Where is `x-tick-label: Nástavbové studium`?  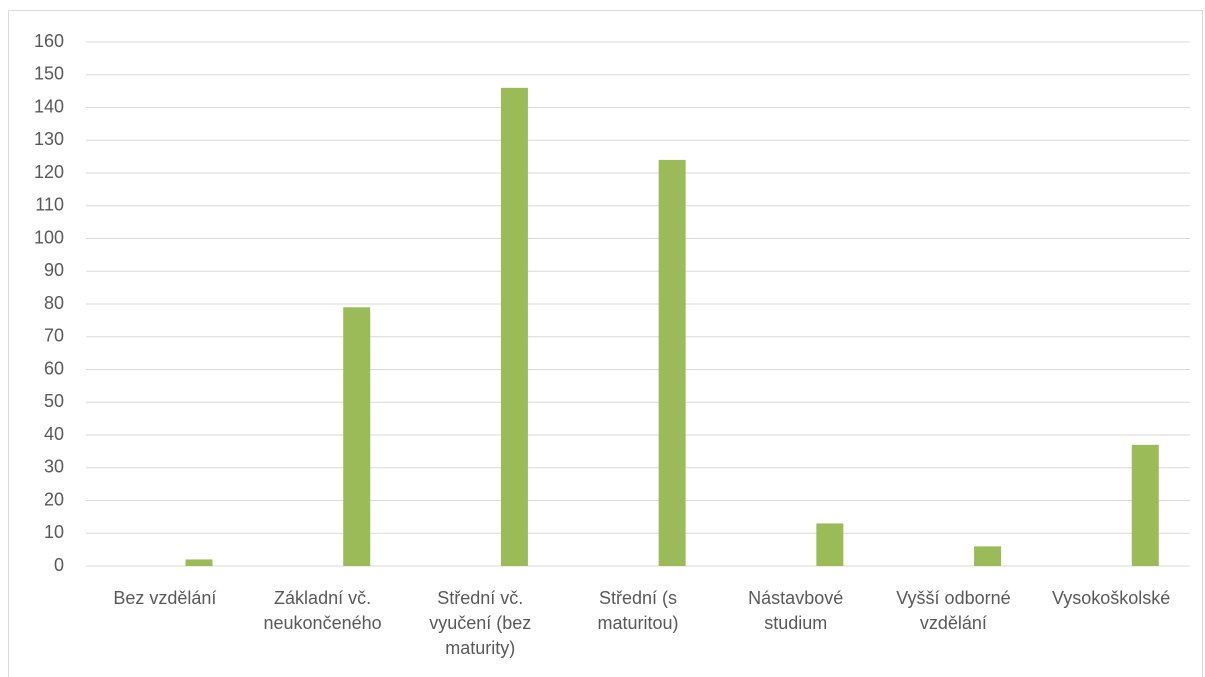
x-tick-label: Nástavbové studium is located at coordinates (795, 610).